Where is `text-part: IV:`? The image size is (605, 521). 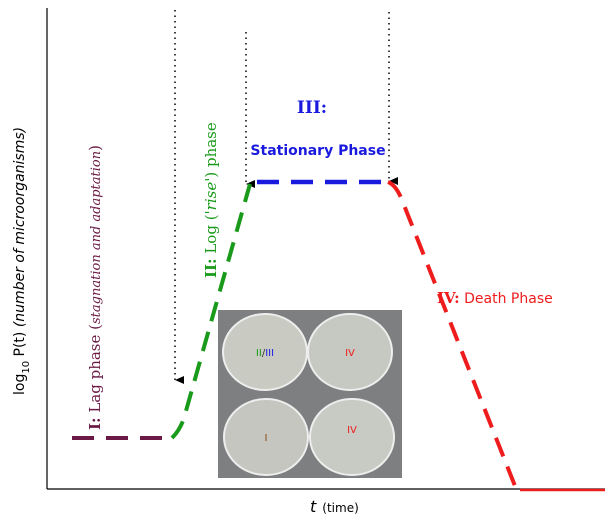
text-part: IV: is located at coordinates (448, 298).